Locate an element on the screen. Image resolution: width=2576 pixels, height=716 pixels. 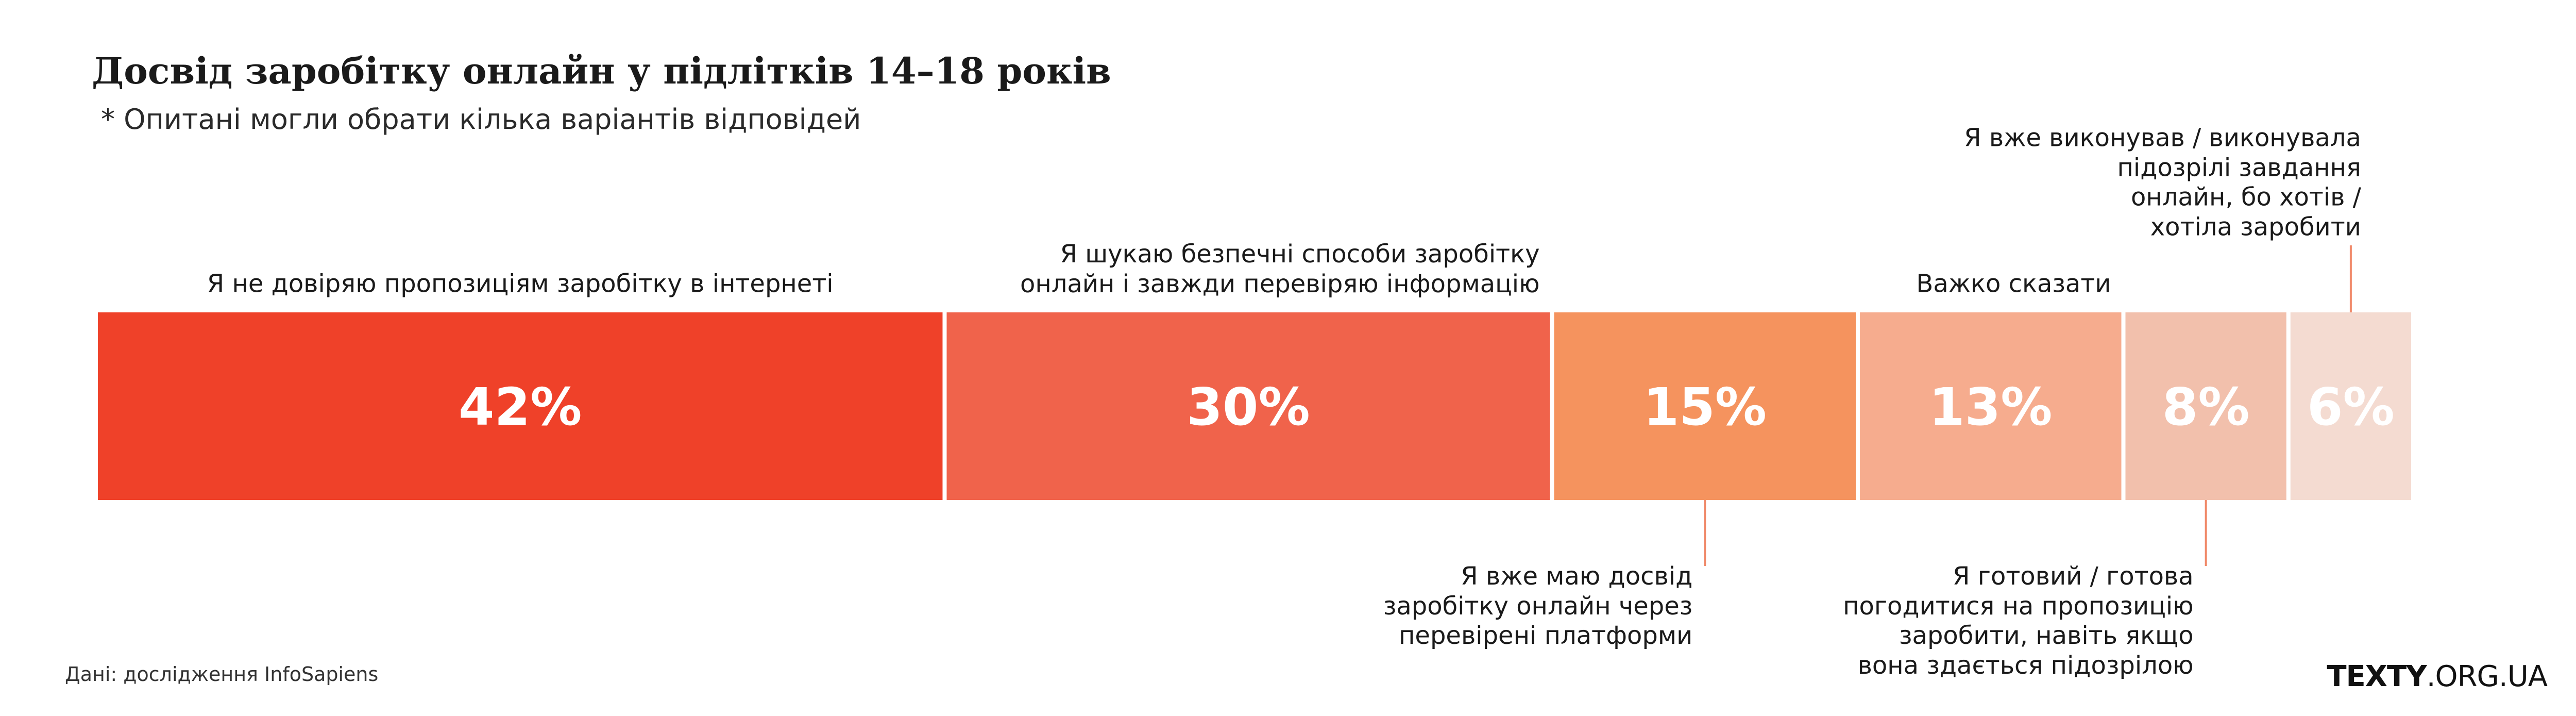
bar-value-label-5: 8% is located at coordinates (2206, 407).